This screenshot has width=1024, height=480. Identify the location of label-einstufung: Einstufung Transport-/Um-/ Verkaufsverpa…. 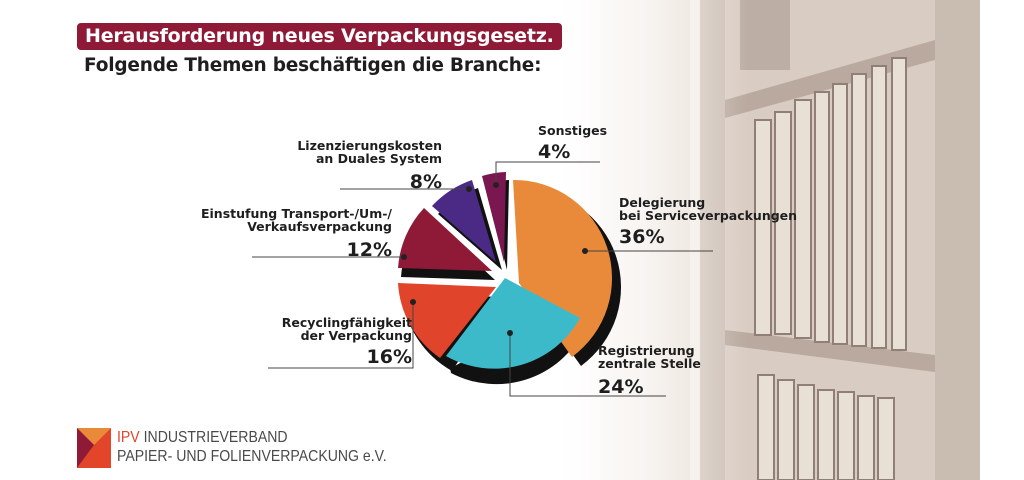
(296, 233).